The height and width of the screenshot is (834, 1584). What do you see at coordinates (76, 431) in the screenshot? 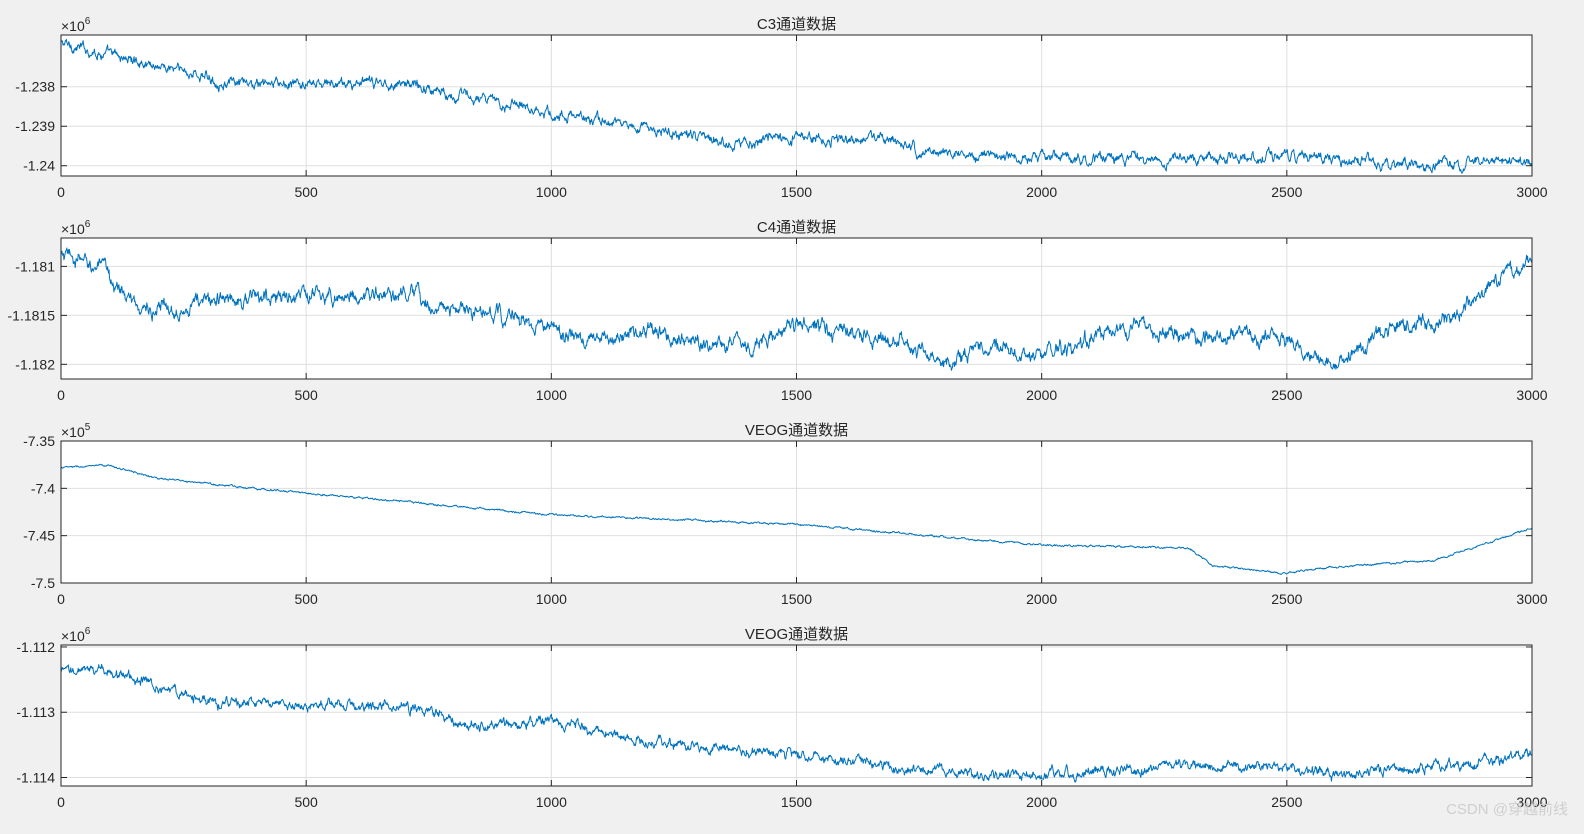
I see `y-exponent-label: ×10⁵` at bounding box center [76, 431].